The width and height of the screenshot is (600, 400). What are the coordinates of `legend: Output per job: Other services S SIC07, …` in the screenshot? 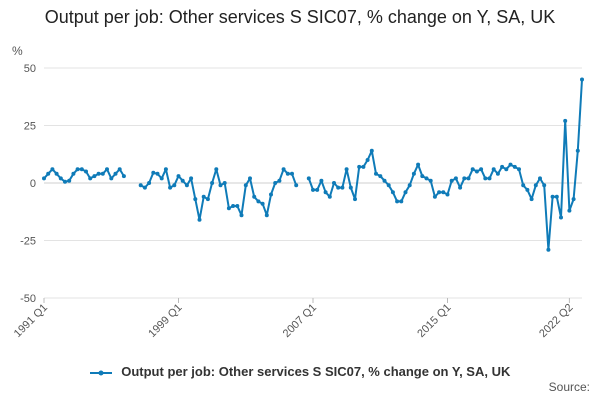 It's located at (300, 371).